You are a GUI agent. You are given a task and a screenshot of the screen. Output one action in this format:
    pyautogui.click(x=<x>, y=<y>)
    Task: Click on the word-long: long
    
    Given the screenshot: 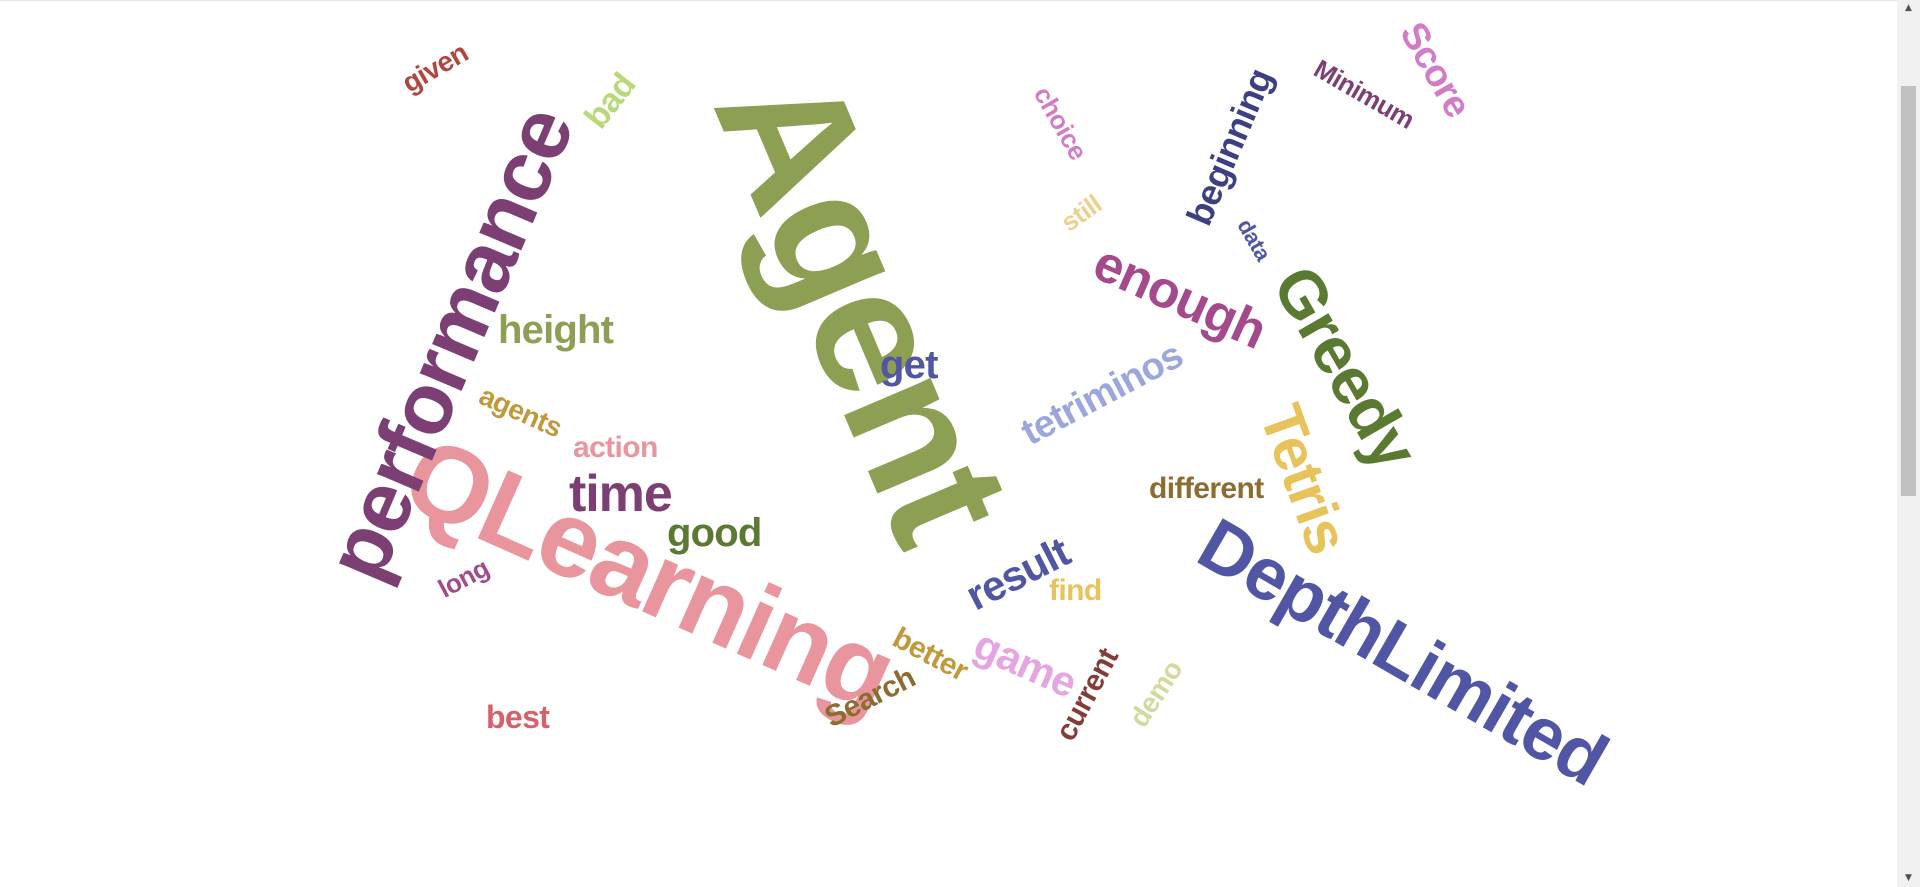 What is the action you would take?
    pyautogui.click(x=463, y=578)
    